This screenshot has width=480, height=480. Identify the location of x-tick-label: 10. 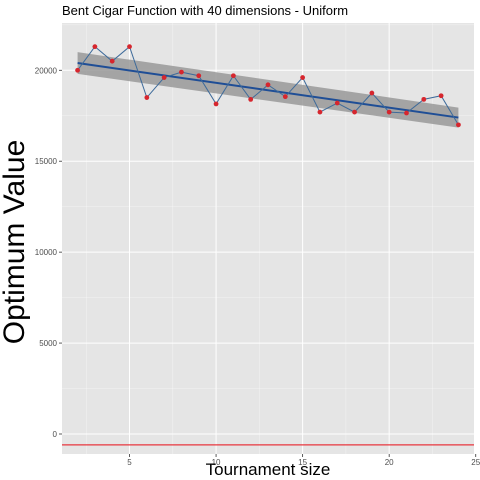
(216, 462).